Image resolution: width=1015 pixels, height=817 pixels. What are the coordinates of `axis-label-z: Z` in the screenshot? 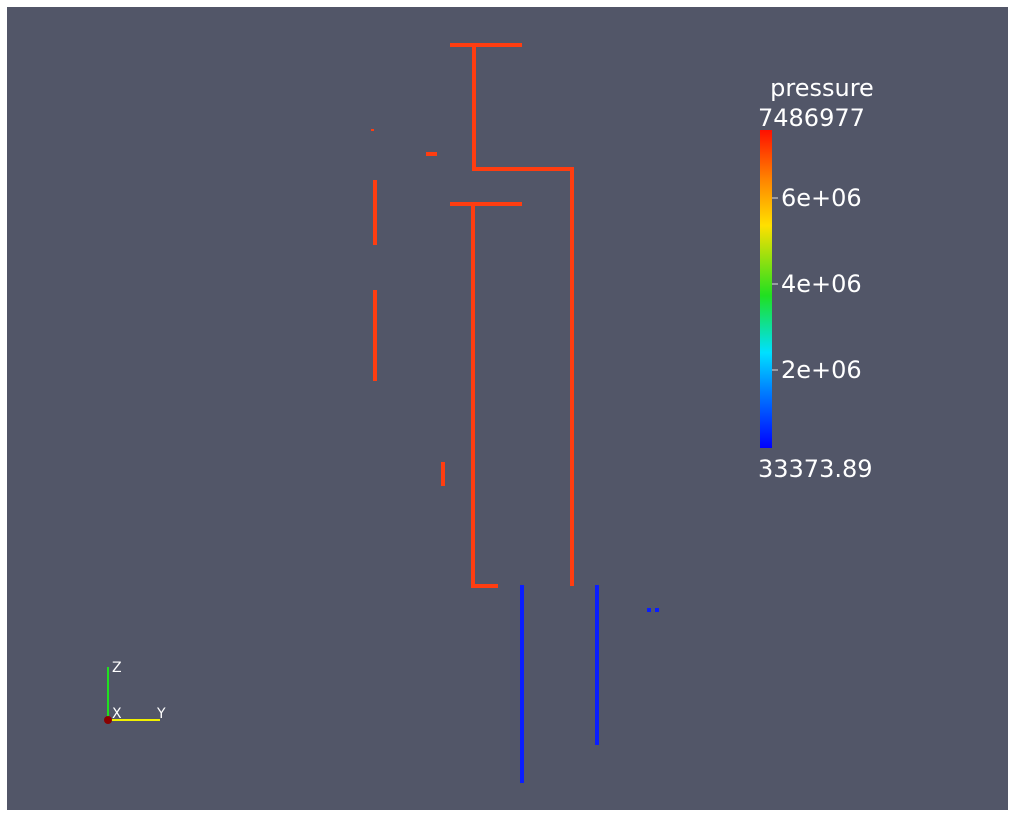 It's located at (117, 668).